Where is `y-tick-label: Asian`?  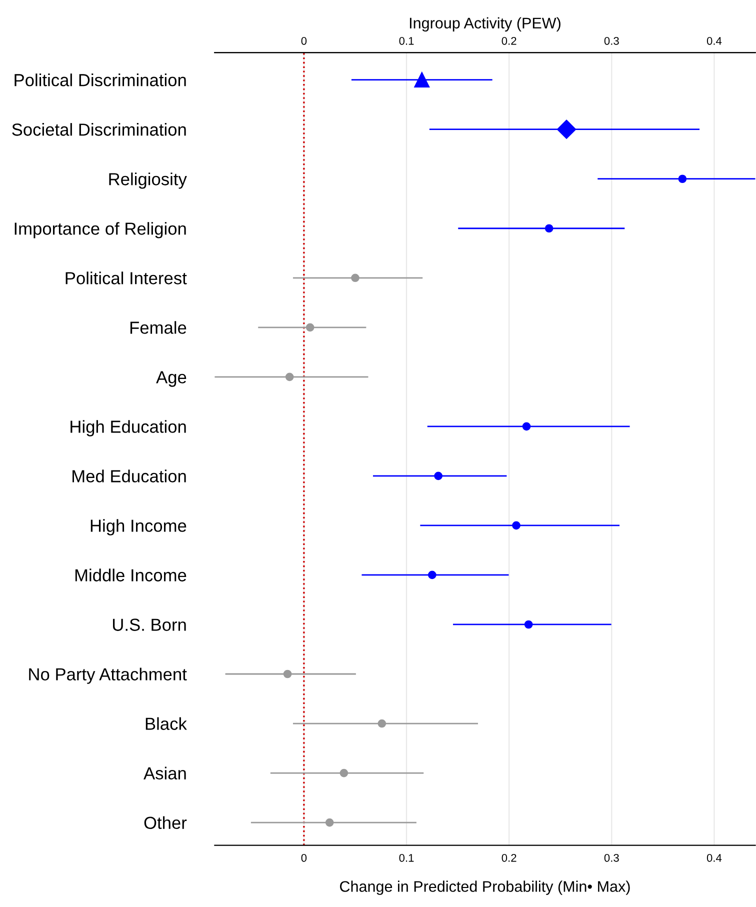
y-tick-label: Asian is located at coordinates (165, 773).